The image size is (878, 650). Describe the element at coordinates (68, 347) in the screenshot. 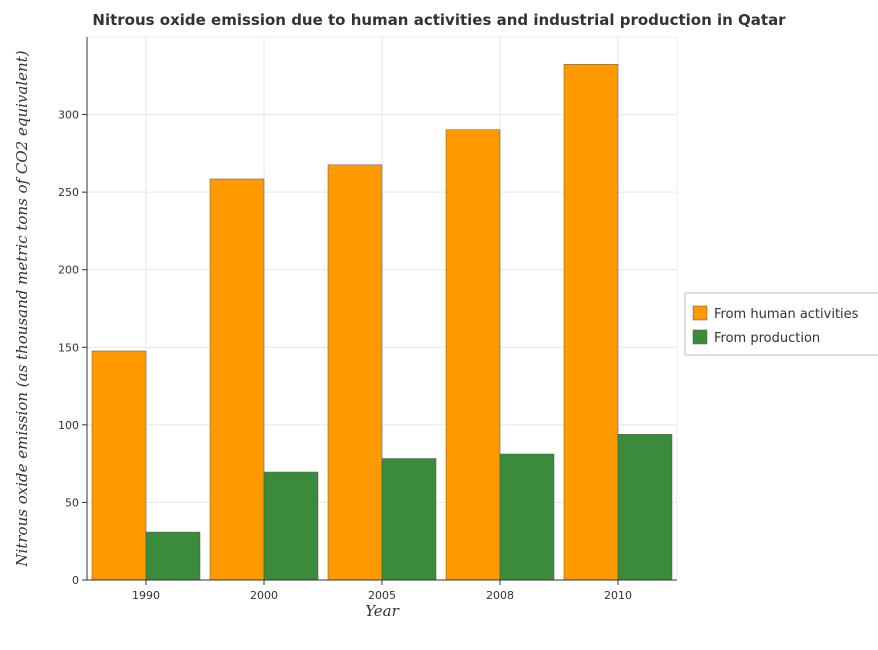

I see `y-tick-label: 150` at that location.